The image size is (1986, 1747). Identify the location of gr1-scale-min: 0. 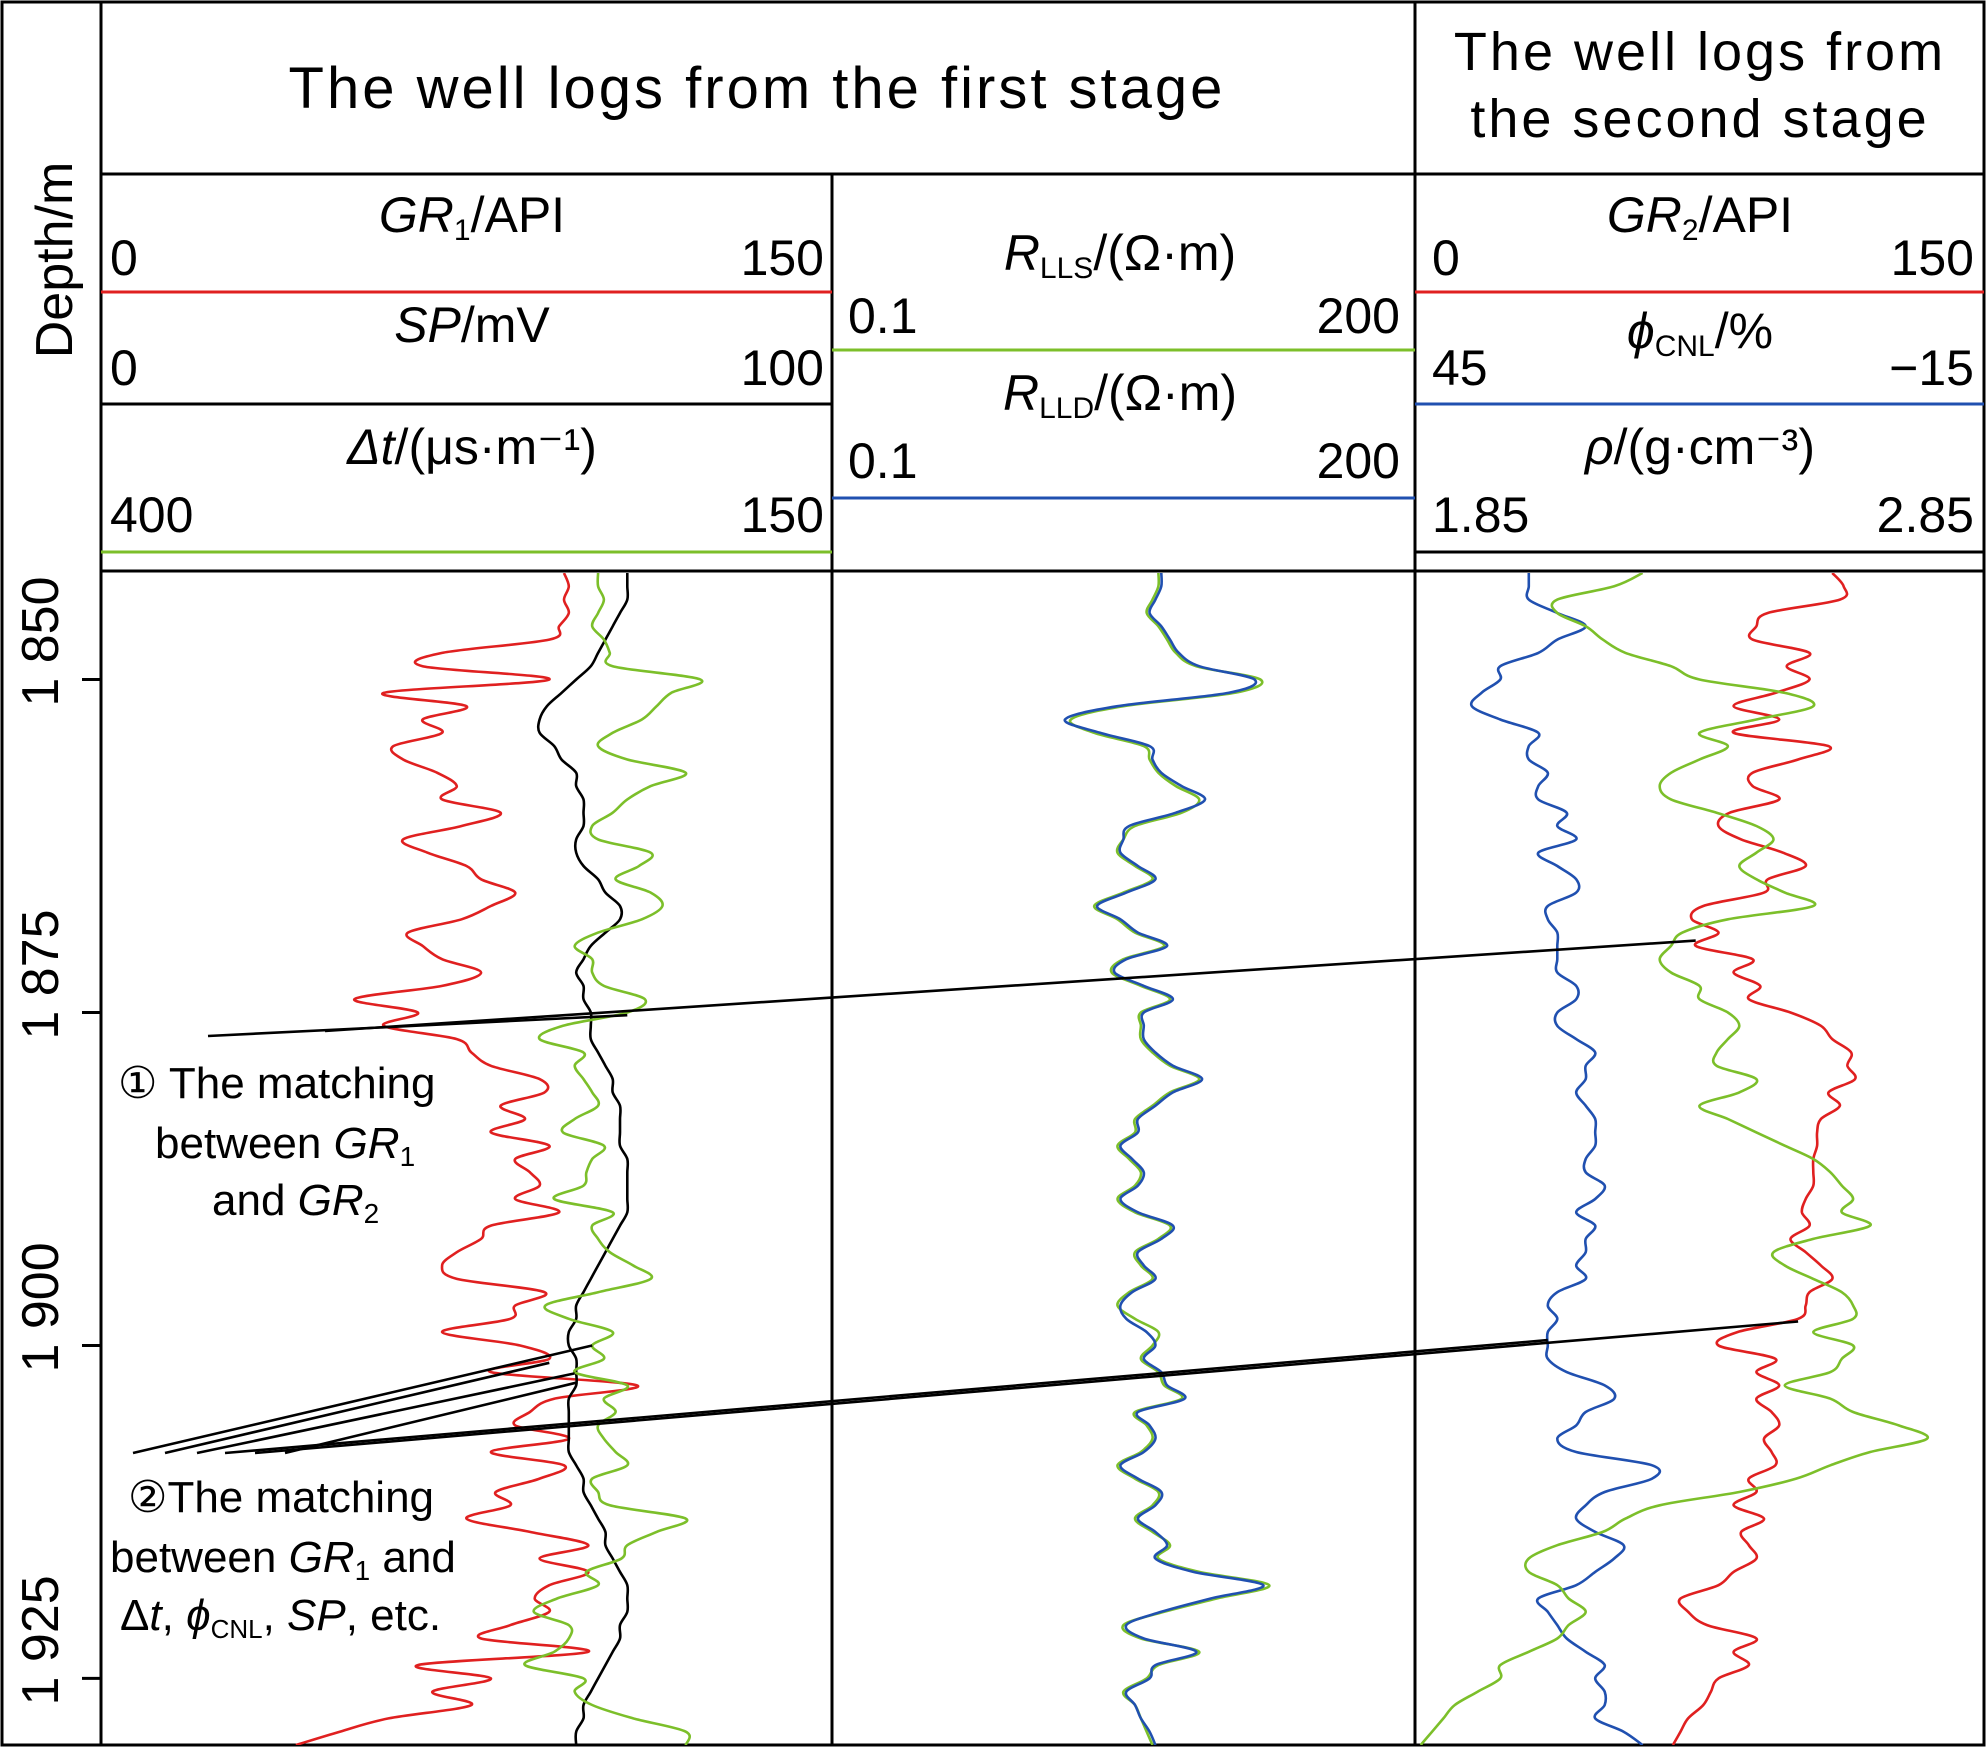
(124, 258).